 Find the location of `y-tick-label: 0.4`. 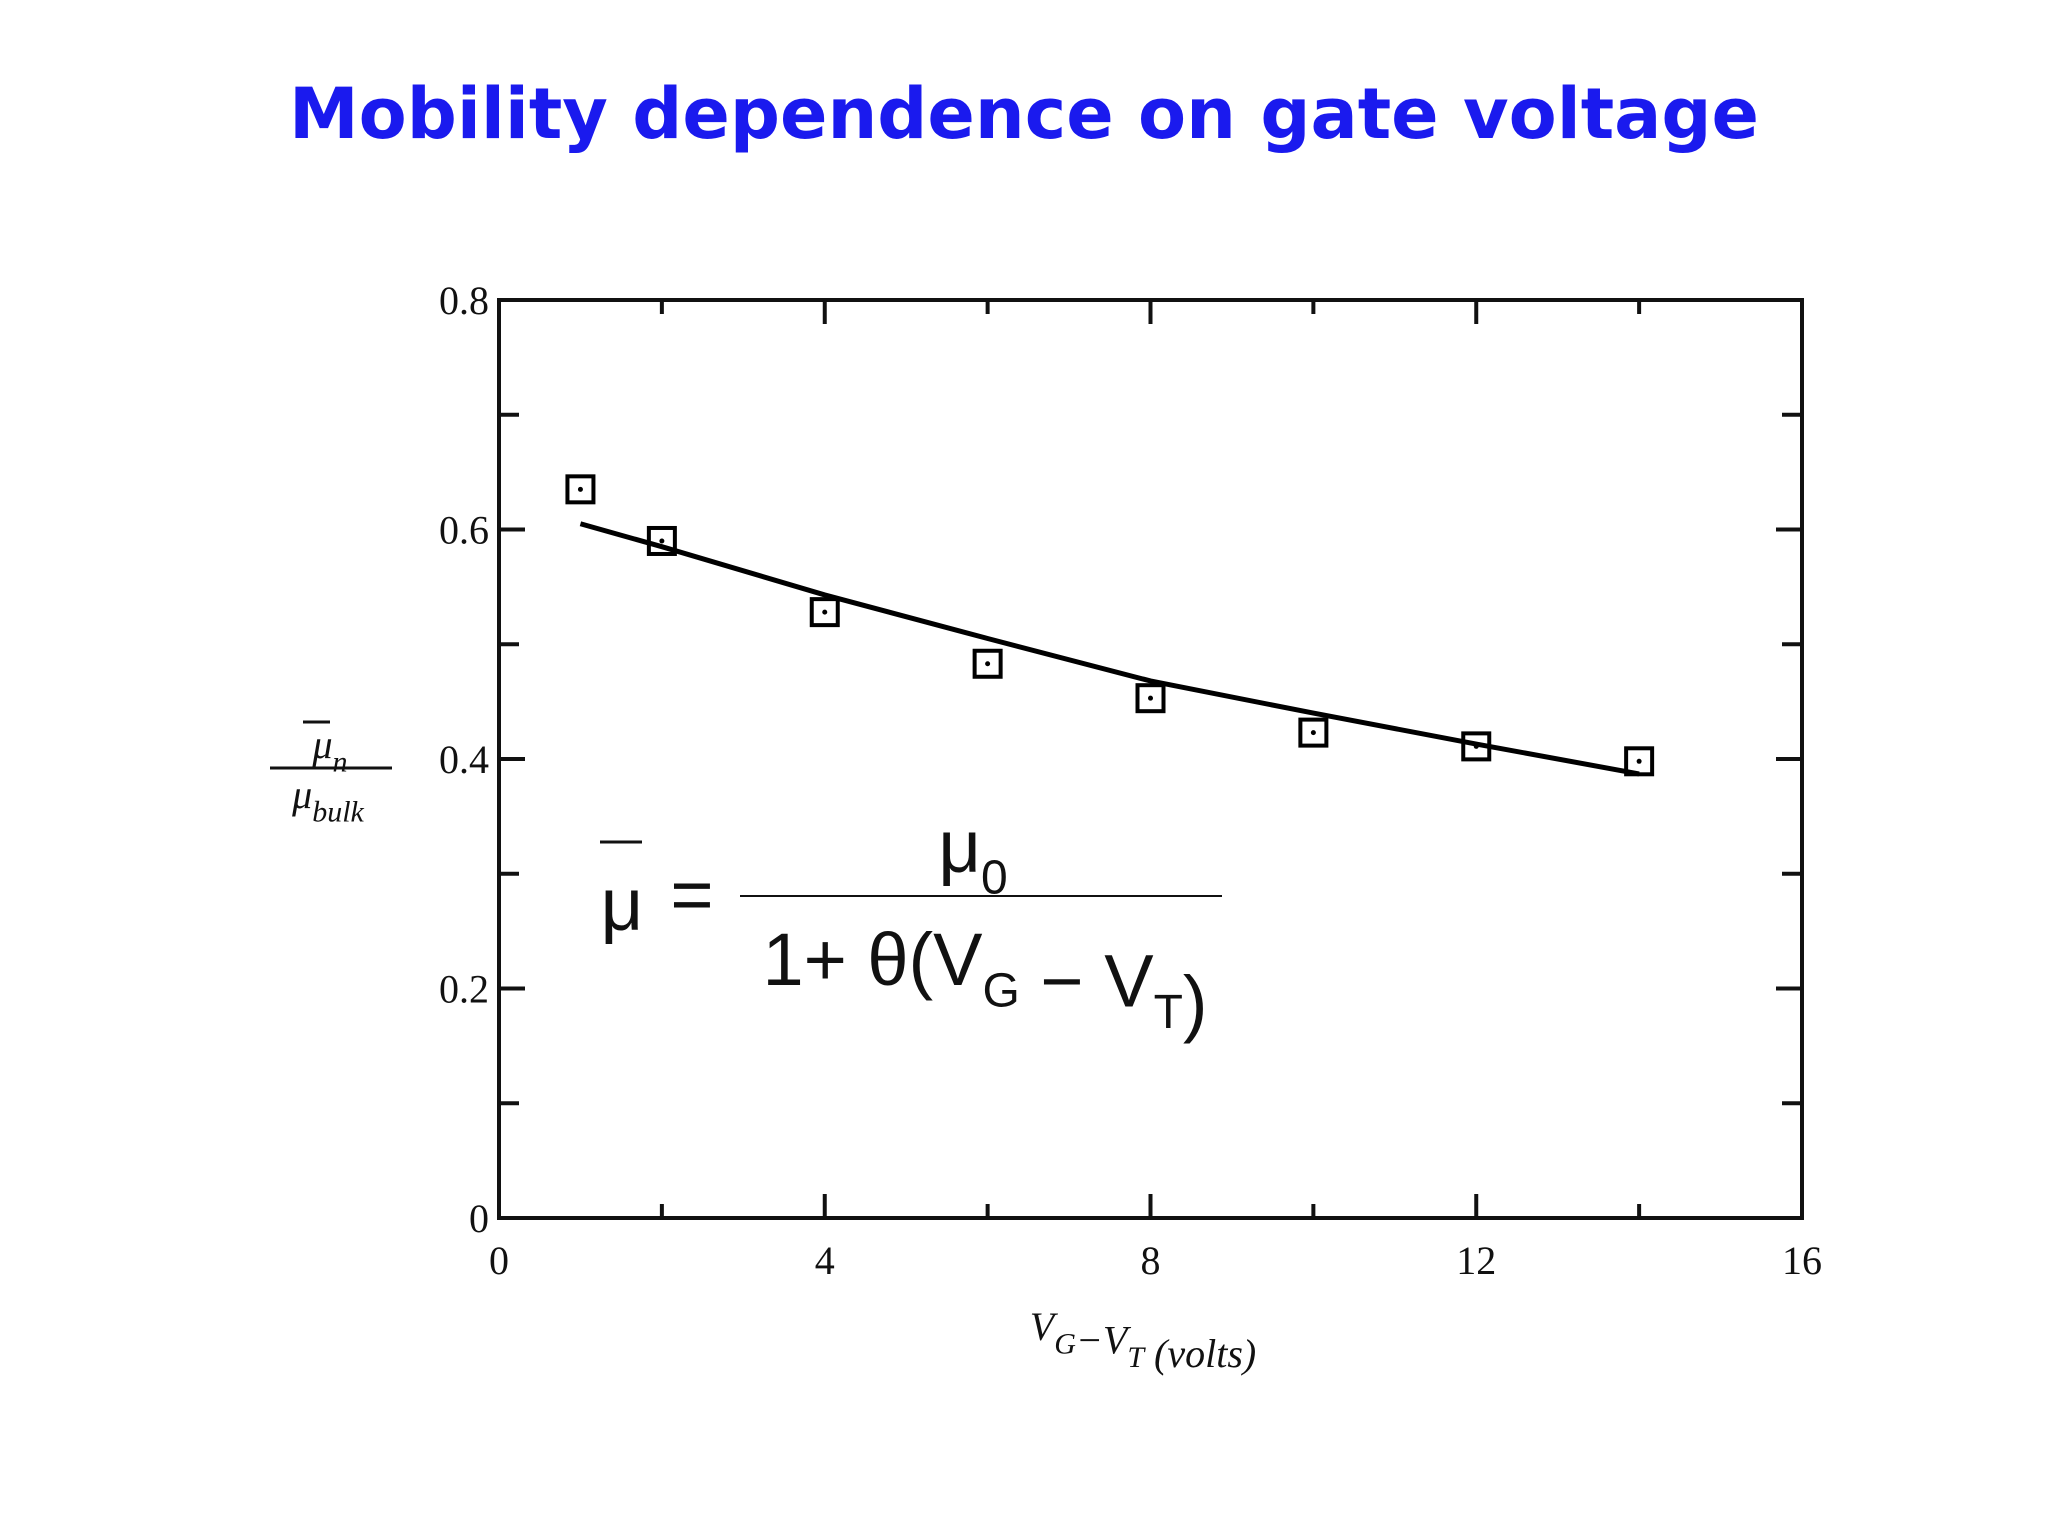

y-tick-label: 0.4 is located at coordinates (464, 759).